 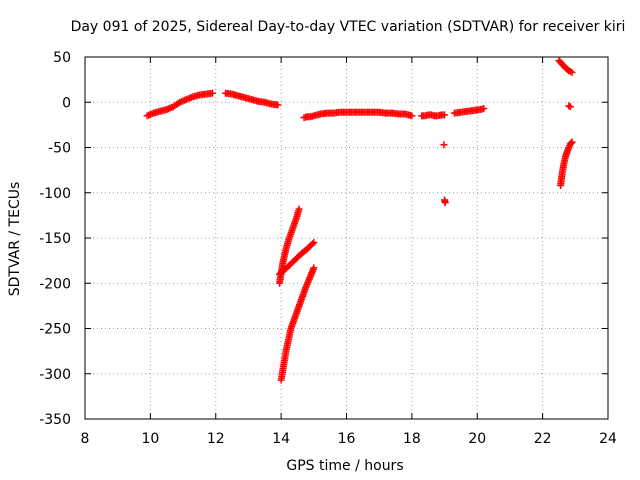 What do you see at coordinates (216, 439) in the screenshot?
I see `x-tick-label: 12` at bounding box center [216, 439].